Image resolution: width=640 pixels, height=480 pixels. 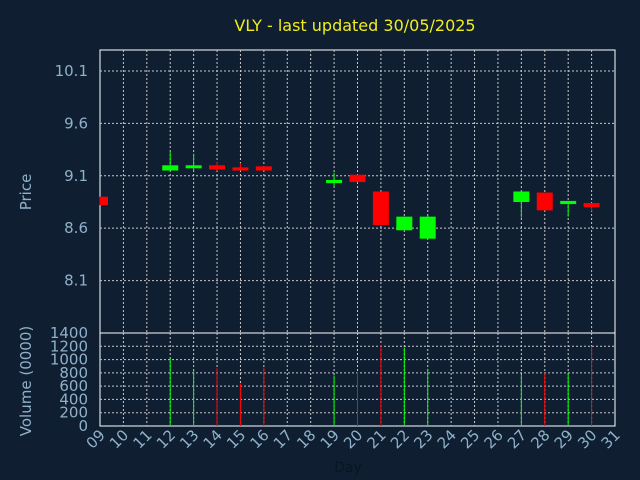 What do you see at coordinates (349, 195) in the screenshot?
I see `candles` at bounding box center [349, 195].